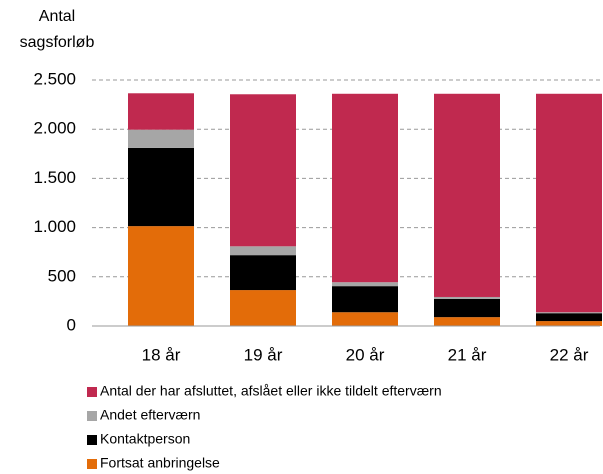  Describe the element at coordinates (160, 463) in the screenshot. I see `legend-label: Fortsat anbringelse` at that location.